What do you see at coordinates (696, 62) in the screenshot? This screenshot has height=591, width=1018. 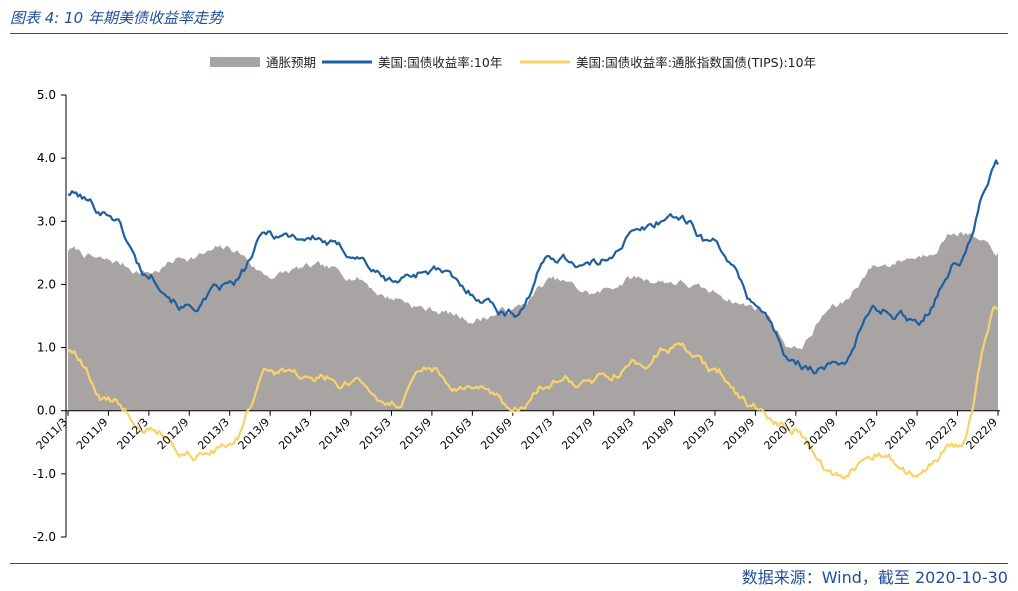 I see `legend-label-tips: 美国:国债收益率:通胀指数国债(TIPS):10年` at bounding box center [696, 62].